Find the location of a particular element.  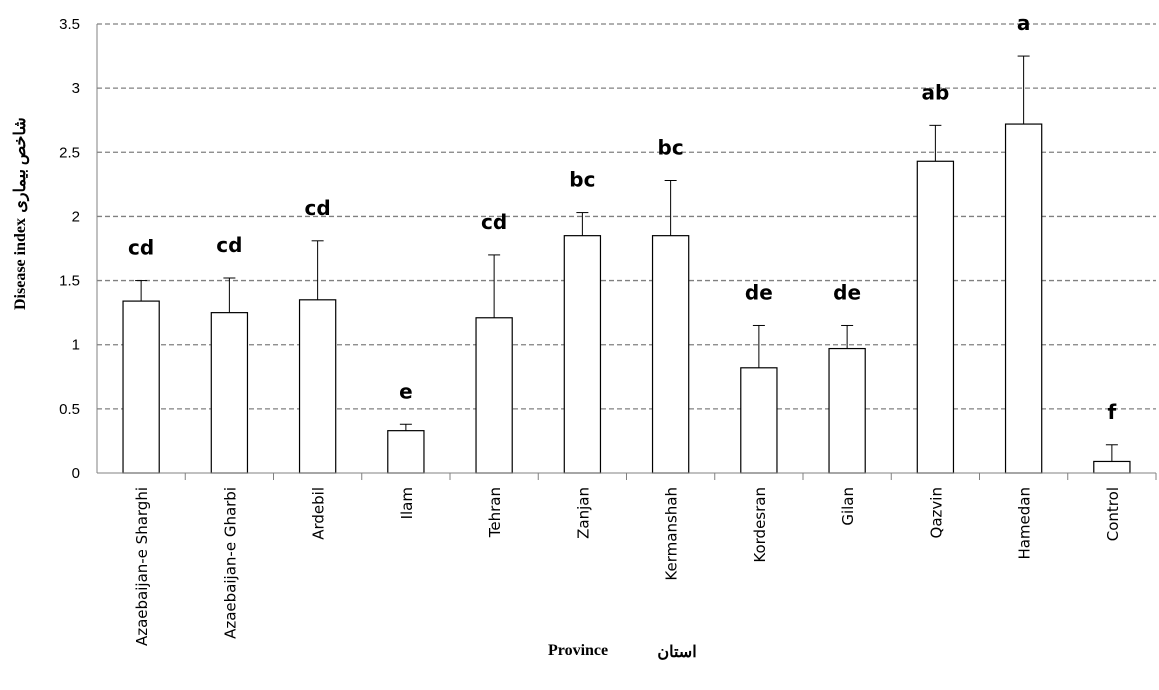

y-tick-label: 3.5 is located at coordinates (69, 24).